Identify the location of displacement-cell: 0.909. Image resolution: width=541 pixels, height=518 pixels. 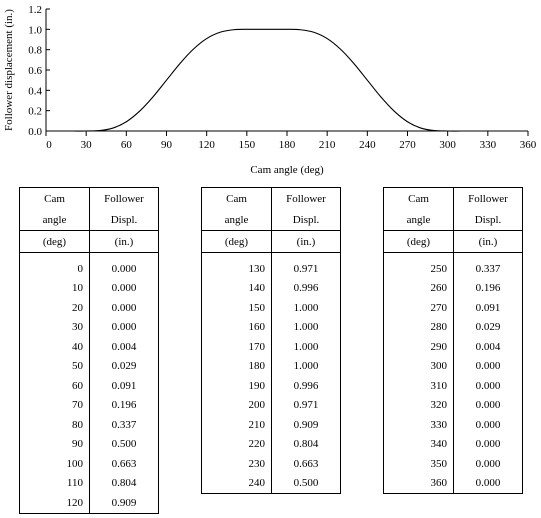
(306, 424).